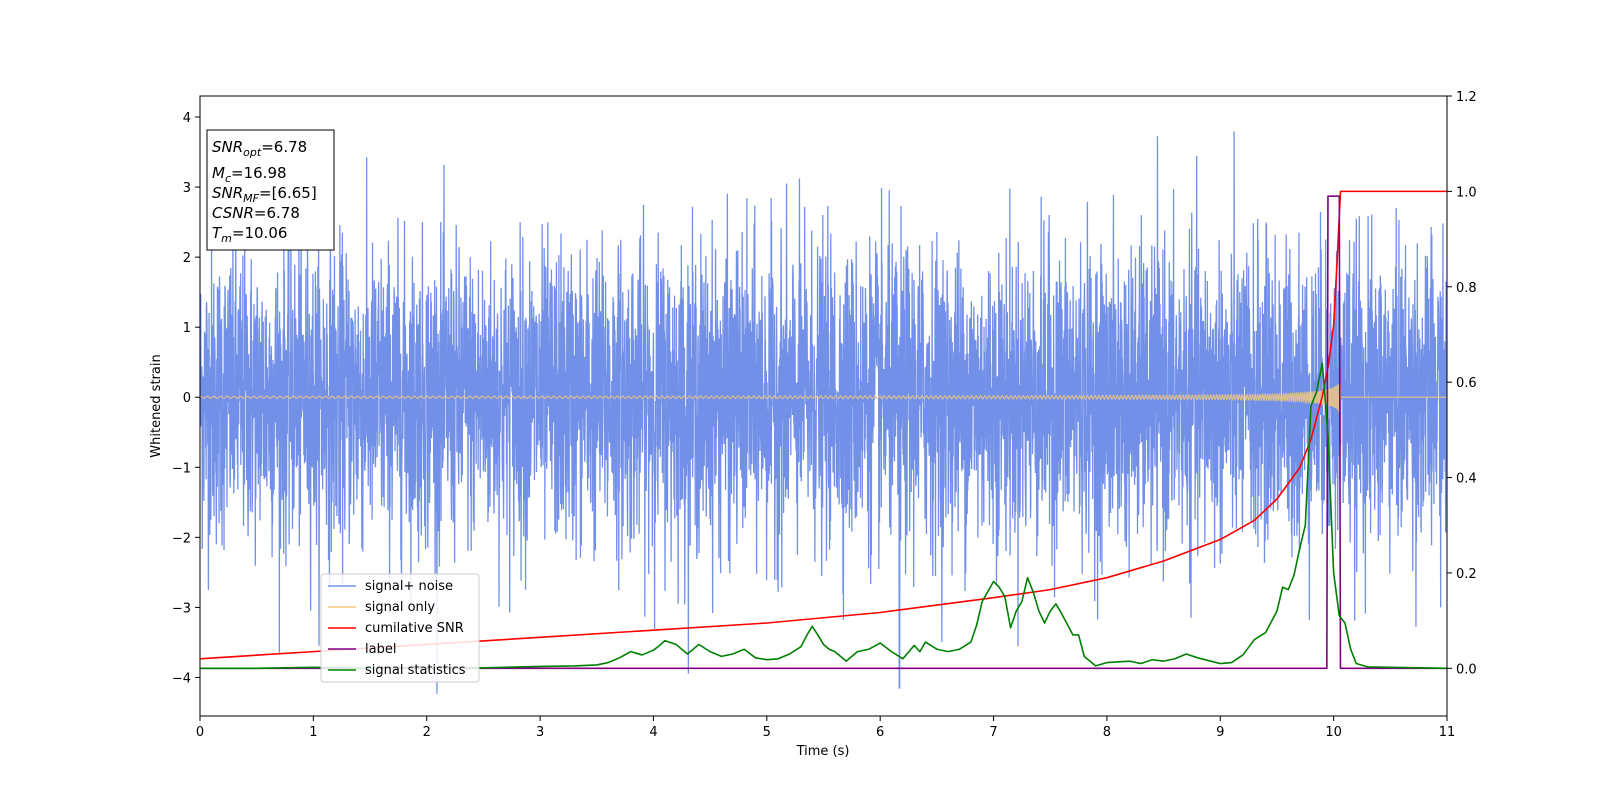 Image resolution: width=1600 pixels, height=800 pixels. I want to click on y-tick-label: 2, so click(187, 258).